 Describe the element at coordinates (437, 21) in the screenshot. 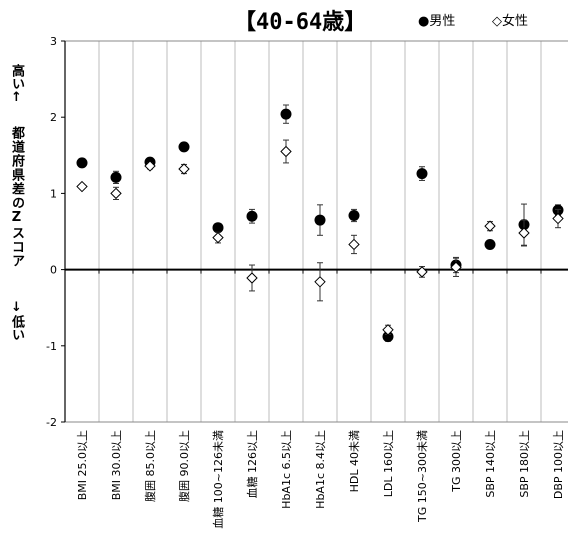

I see `legend-item-male: ●男性` at that location.